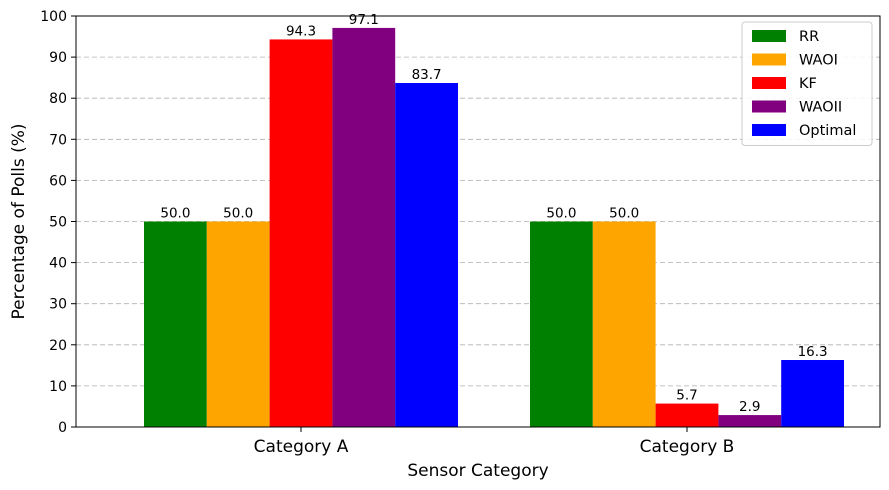 Image resolution: width=889 pixels, height=490 pixels. Describe the element at coordinates (301, 31) in the screenshot. I see `bar-value-label: 94.3` at that location.